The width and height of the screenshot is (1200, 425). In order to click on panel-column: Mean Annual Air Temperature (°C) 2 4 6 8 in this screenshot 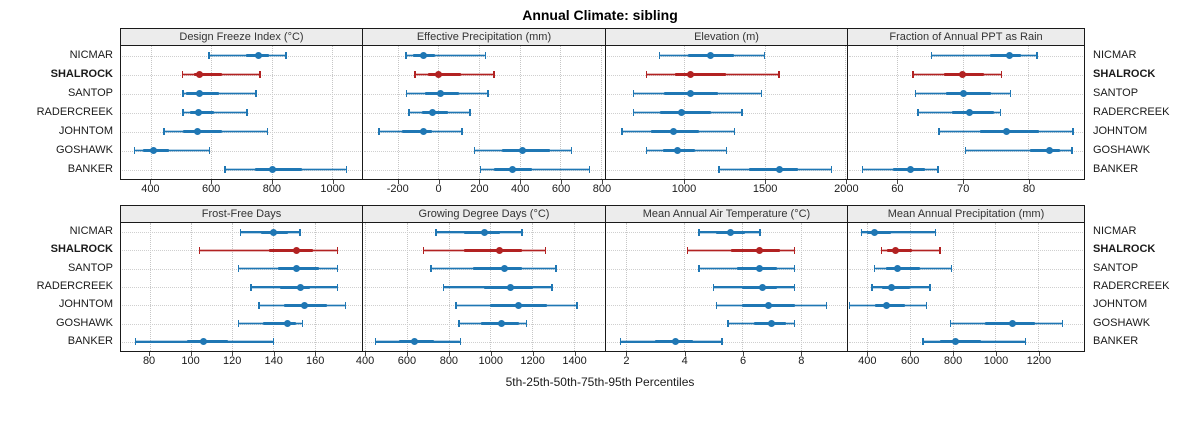, I will do `click(726, 286)`.